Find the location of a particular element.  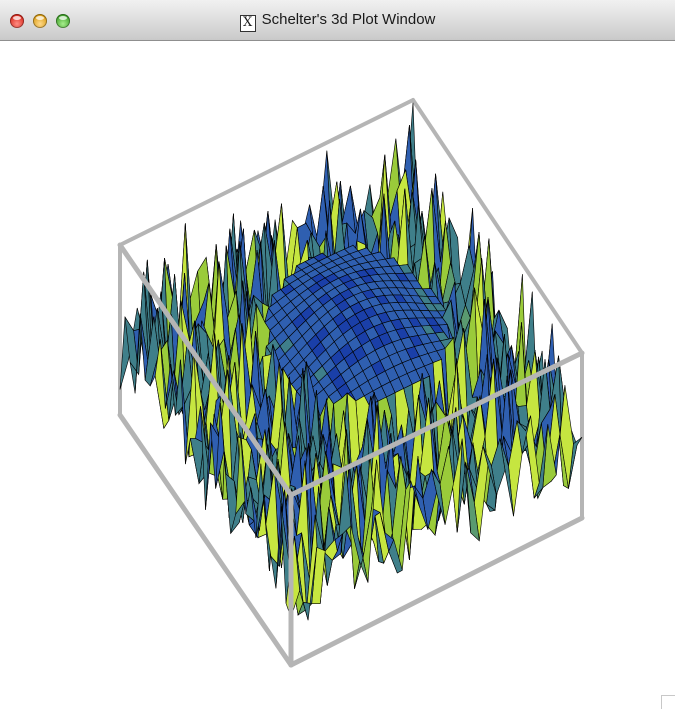

box-edge-top-front-left is located at coordinates (205, 370).